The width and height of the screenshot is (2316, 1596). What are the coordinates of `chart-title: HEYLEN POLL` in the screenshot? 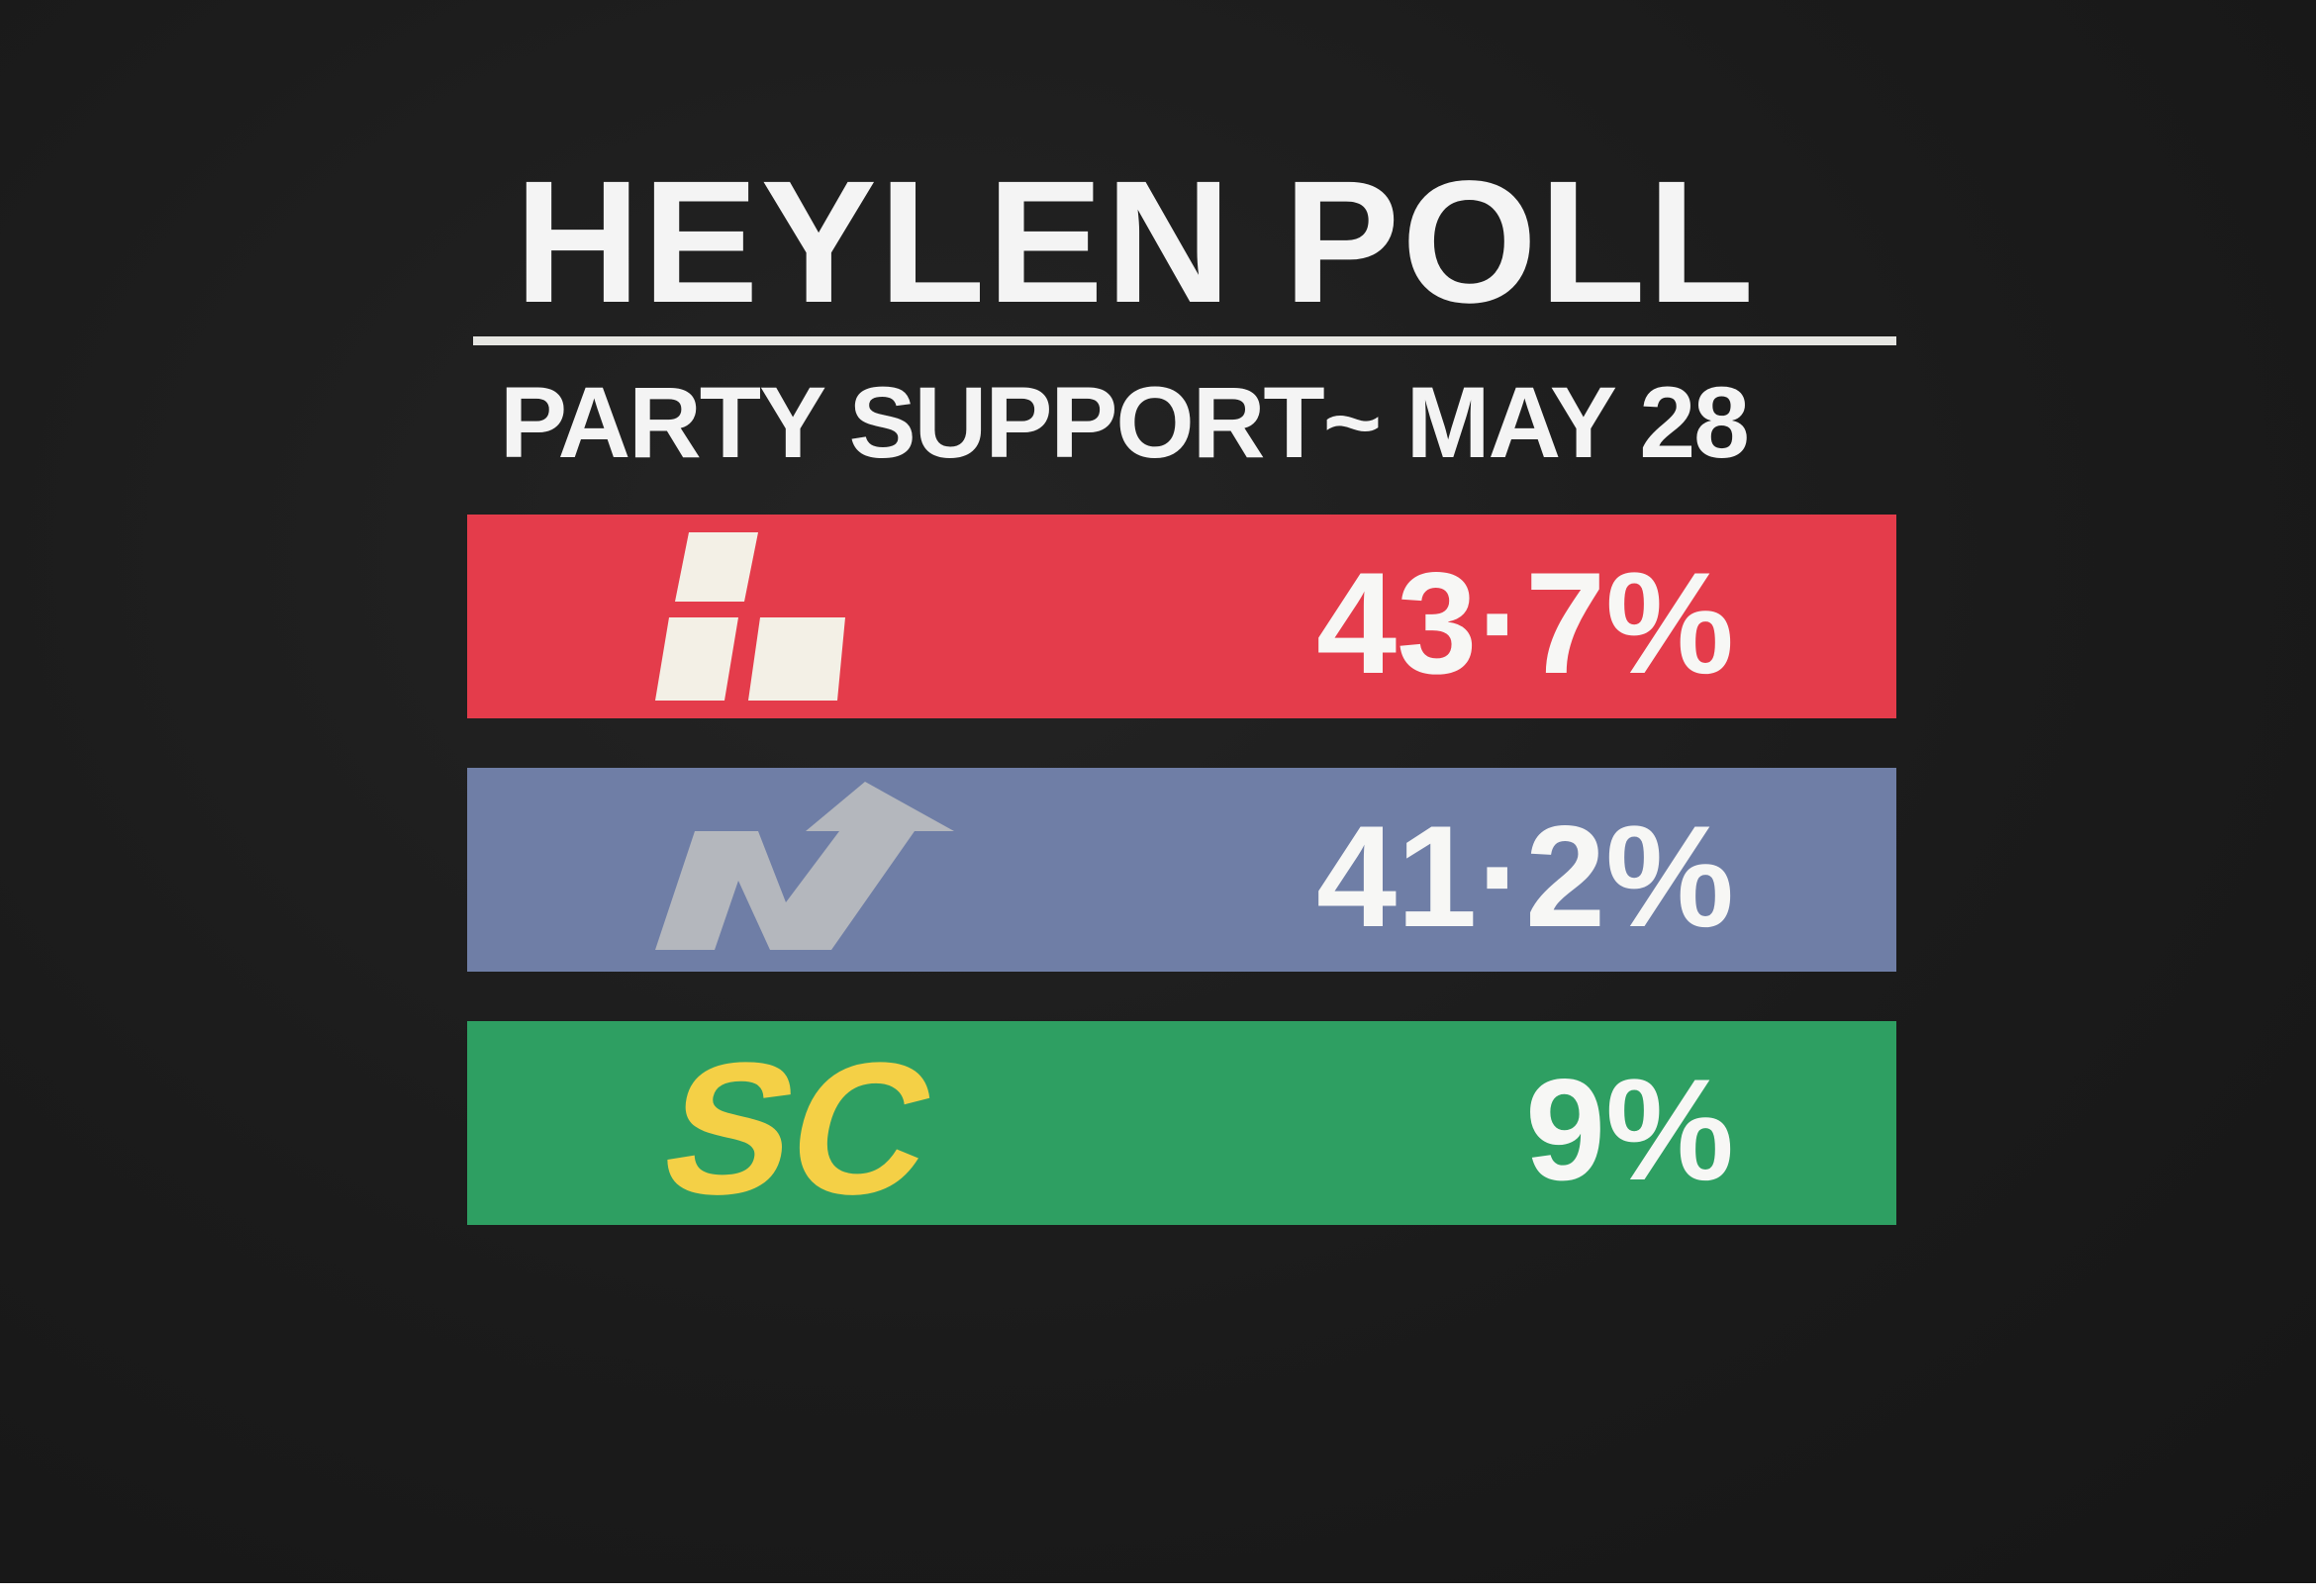 It's located at (1136, 242).